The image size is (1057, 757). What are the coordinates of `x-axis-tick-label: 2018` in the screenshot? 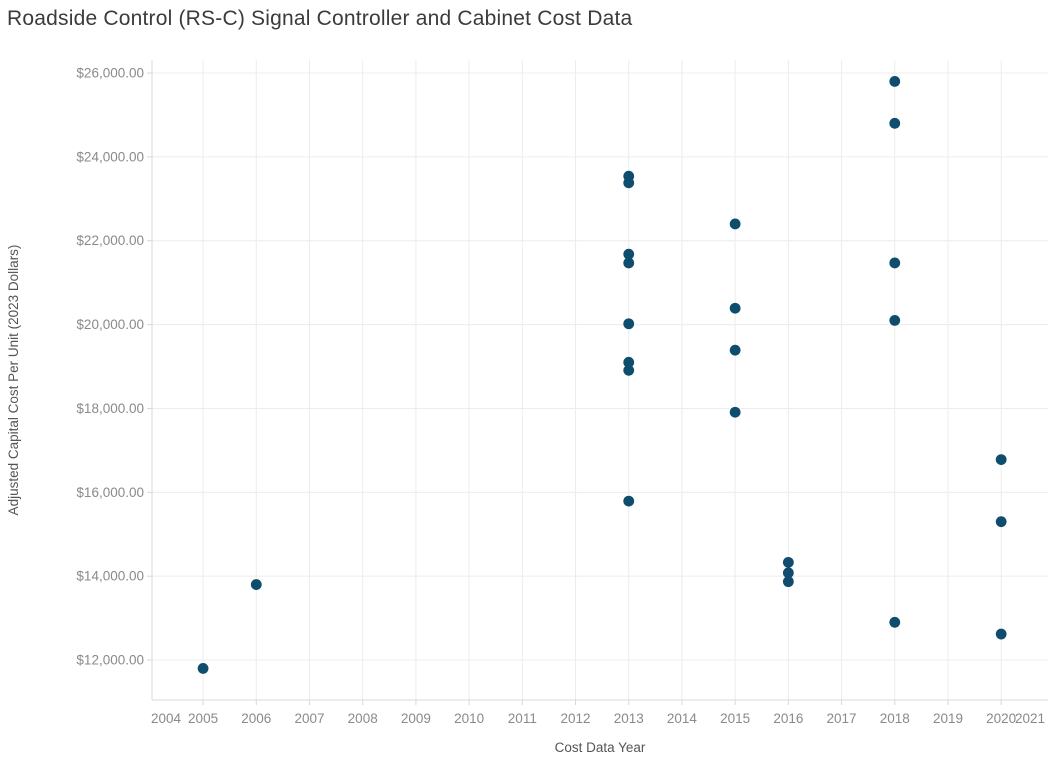 It's located at (895, 718).